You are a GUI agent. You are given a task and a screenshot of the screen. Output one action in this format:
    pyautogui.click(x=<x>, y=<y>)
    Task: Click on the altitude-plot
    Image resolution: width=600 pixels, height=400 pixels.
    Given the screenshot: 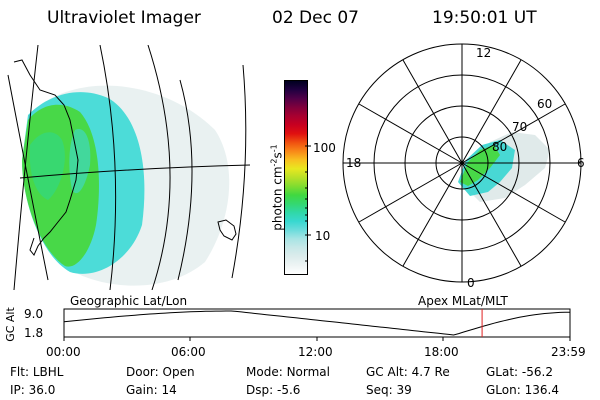 What is the action you would take?
    pyautogui.click(x=317, y=324)
    